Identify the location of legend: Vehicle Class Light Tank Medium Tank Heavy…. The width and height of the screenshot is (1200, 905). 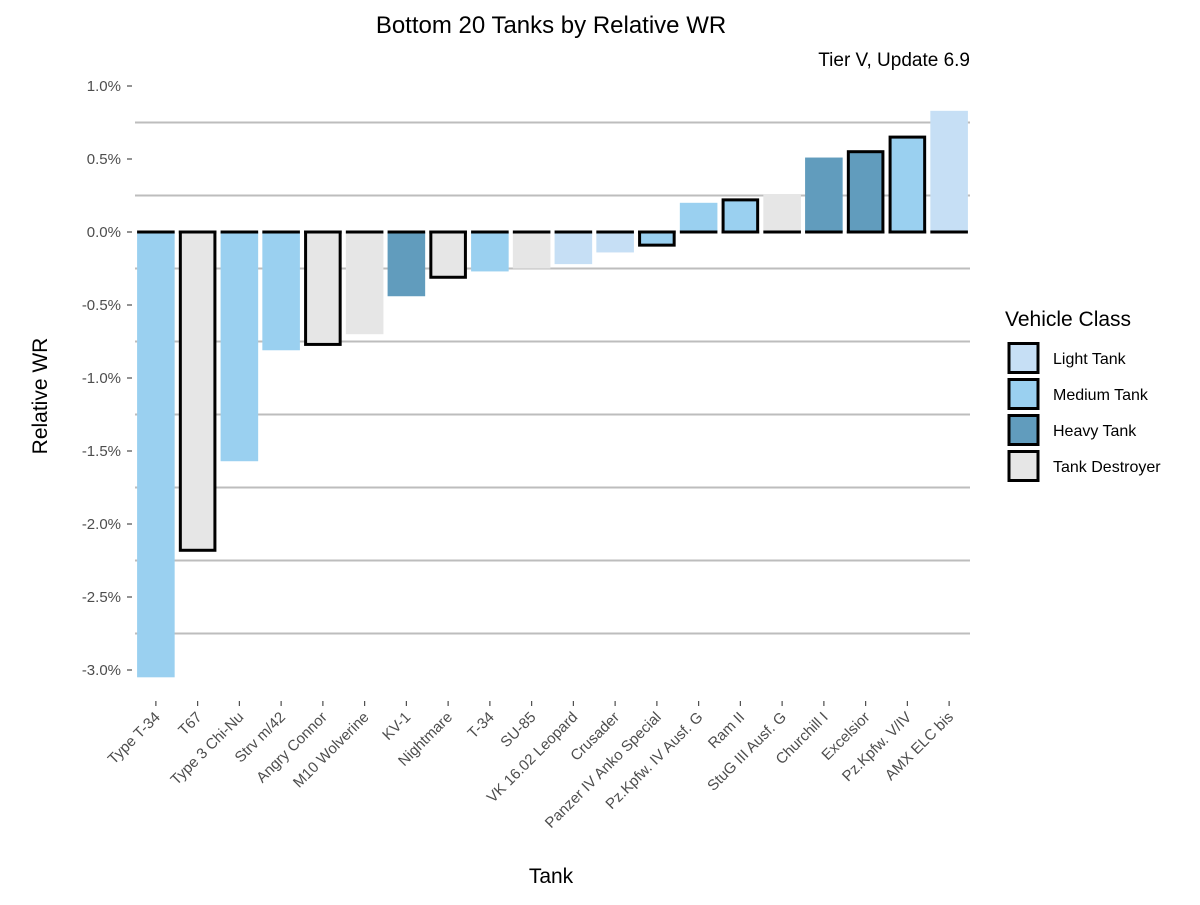
(1083, 395).